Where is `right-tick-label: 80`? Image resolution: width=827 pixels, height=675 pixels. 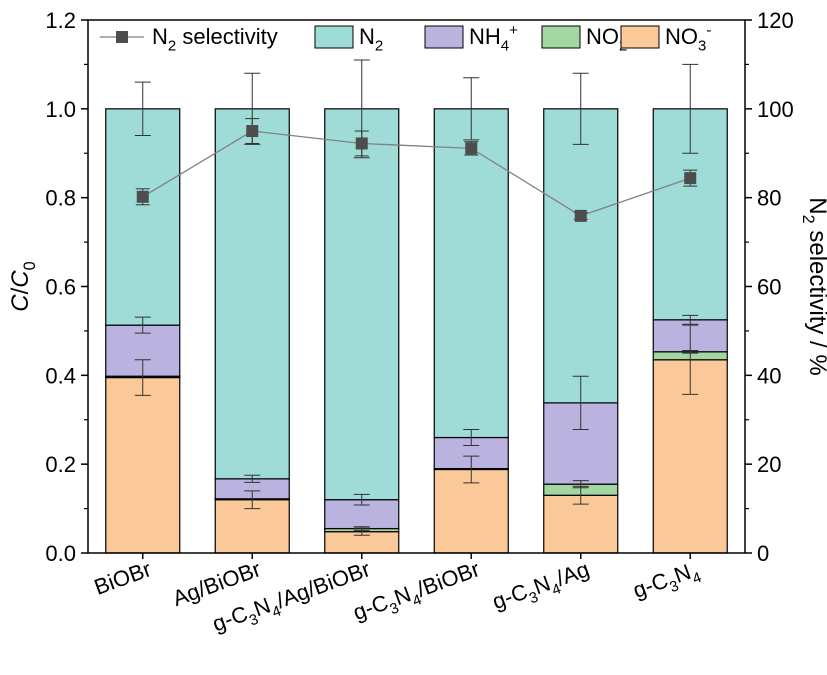 right-tick-label: 80 is located at coordinates (769, 198).